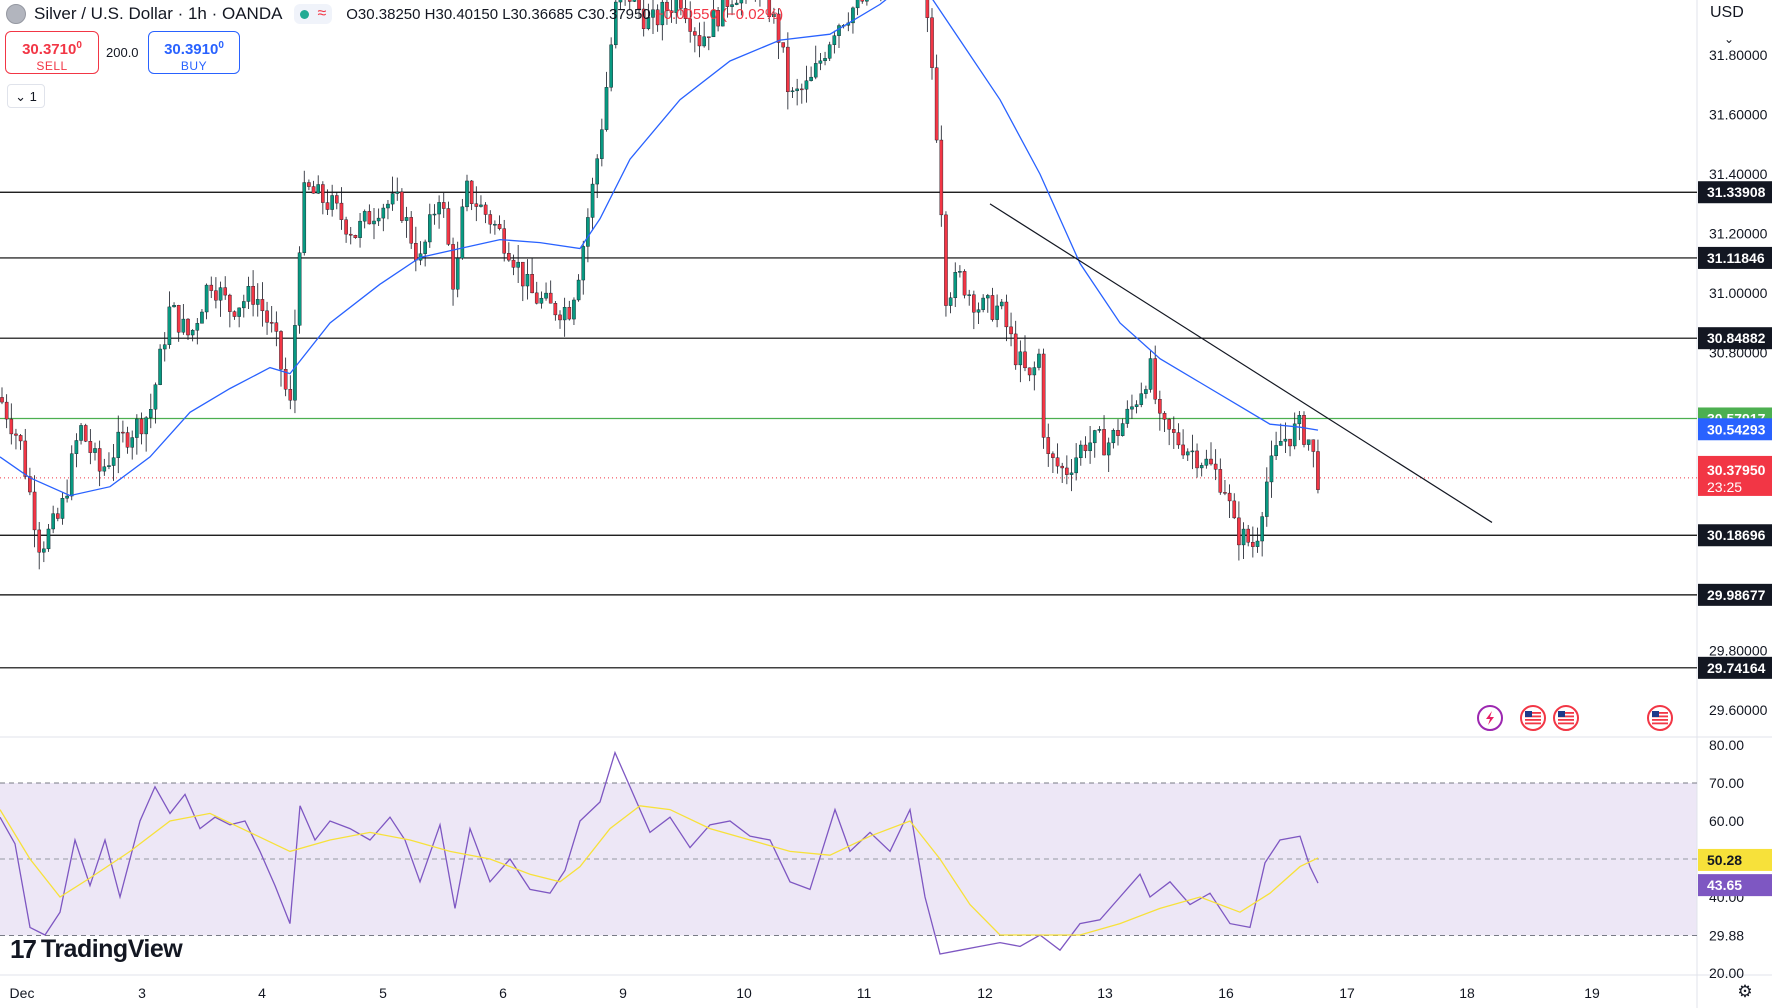 The width and height of the screenshot is (1772, 1008). What do you see at coordinates (1226, 993) in the screenshot?
I see `time-tick-label: 16` at bounding box center [1226, 993].